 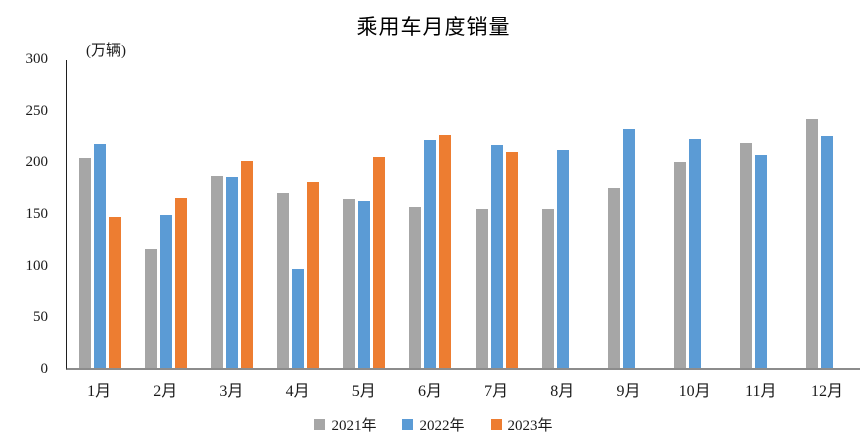 What do you see at coordinates (628, 391) in the screenshot?
I see `x-axis-label: 9月` at bounding box center [628, 391].